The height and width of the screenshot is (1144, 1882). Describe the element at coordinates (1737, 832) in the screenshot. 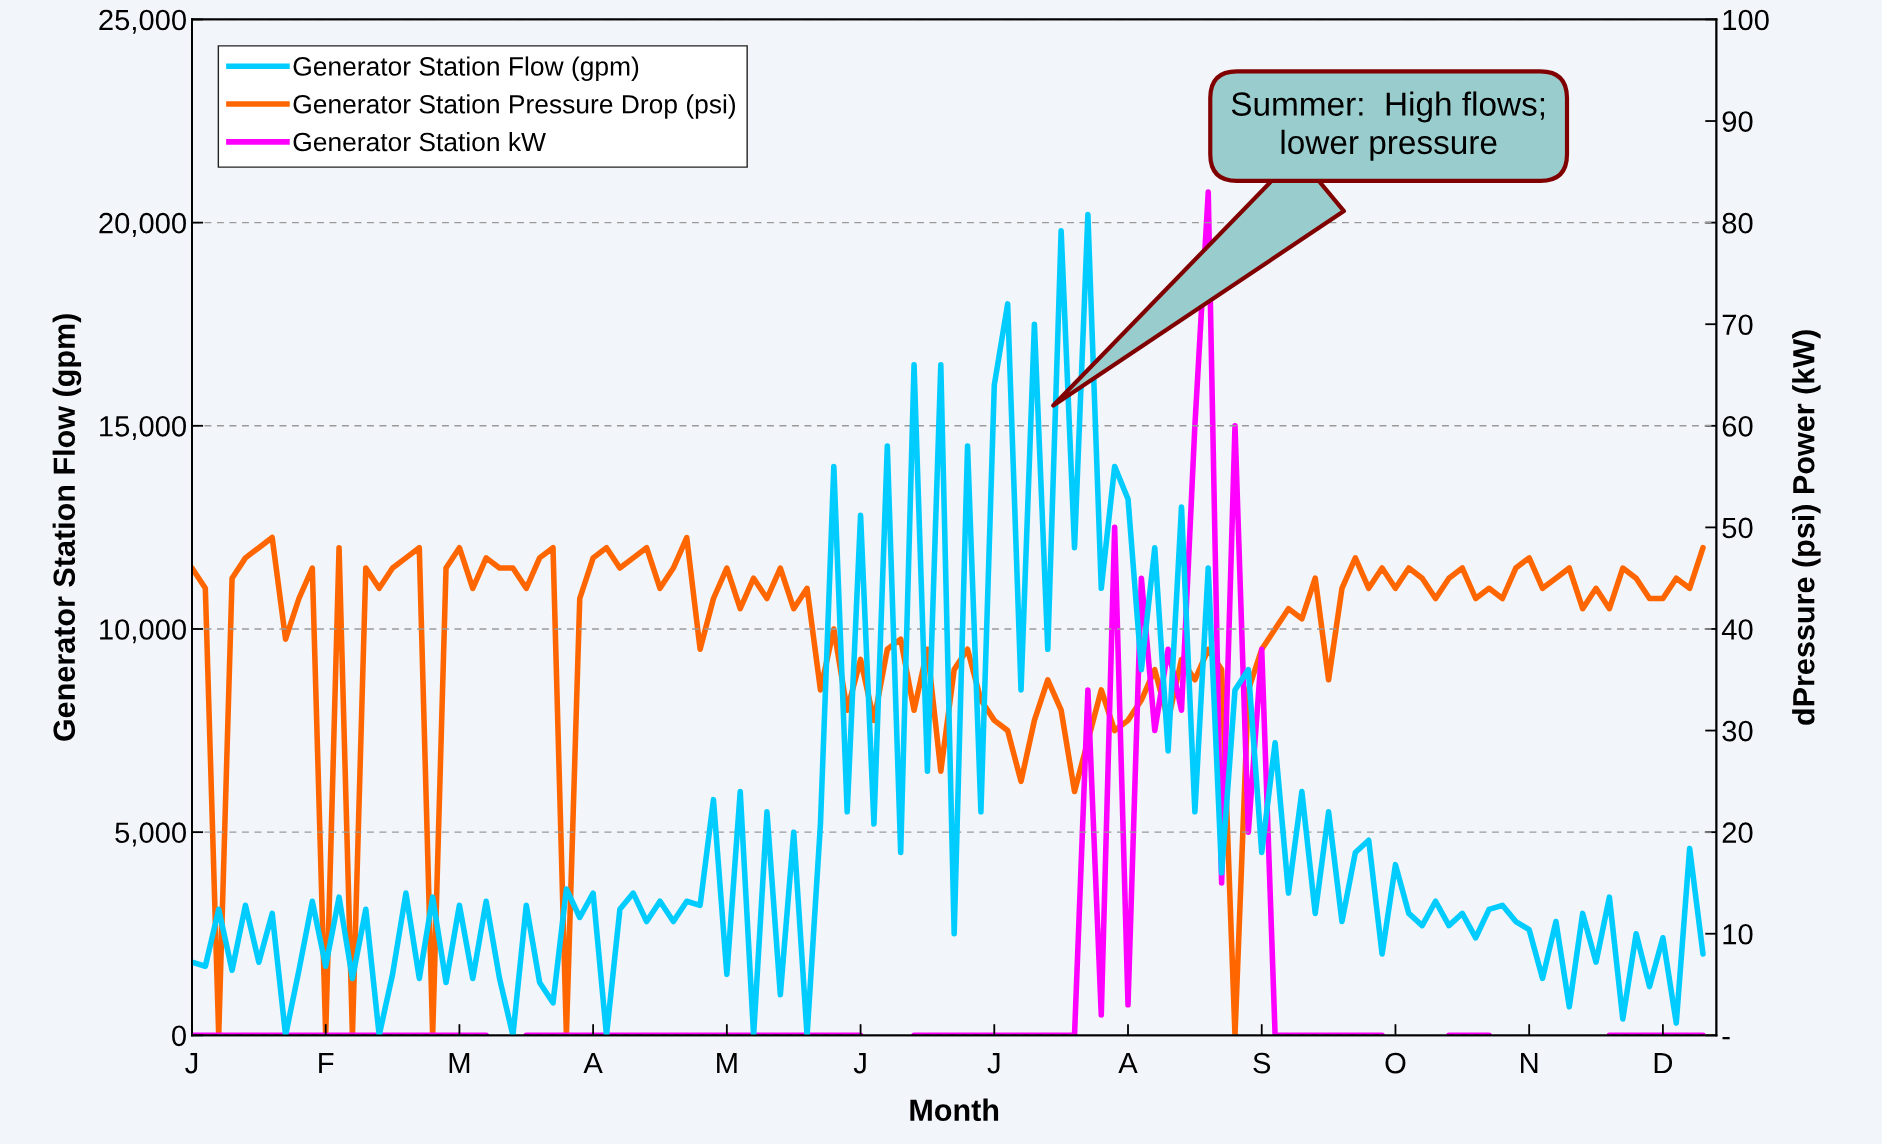

I see `y2-tick-label: 20` at that location.